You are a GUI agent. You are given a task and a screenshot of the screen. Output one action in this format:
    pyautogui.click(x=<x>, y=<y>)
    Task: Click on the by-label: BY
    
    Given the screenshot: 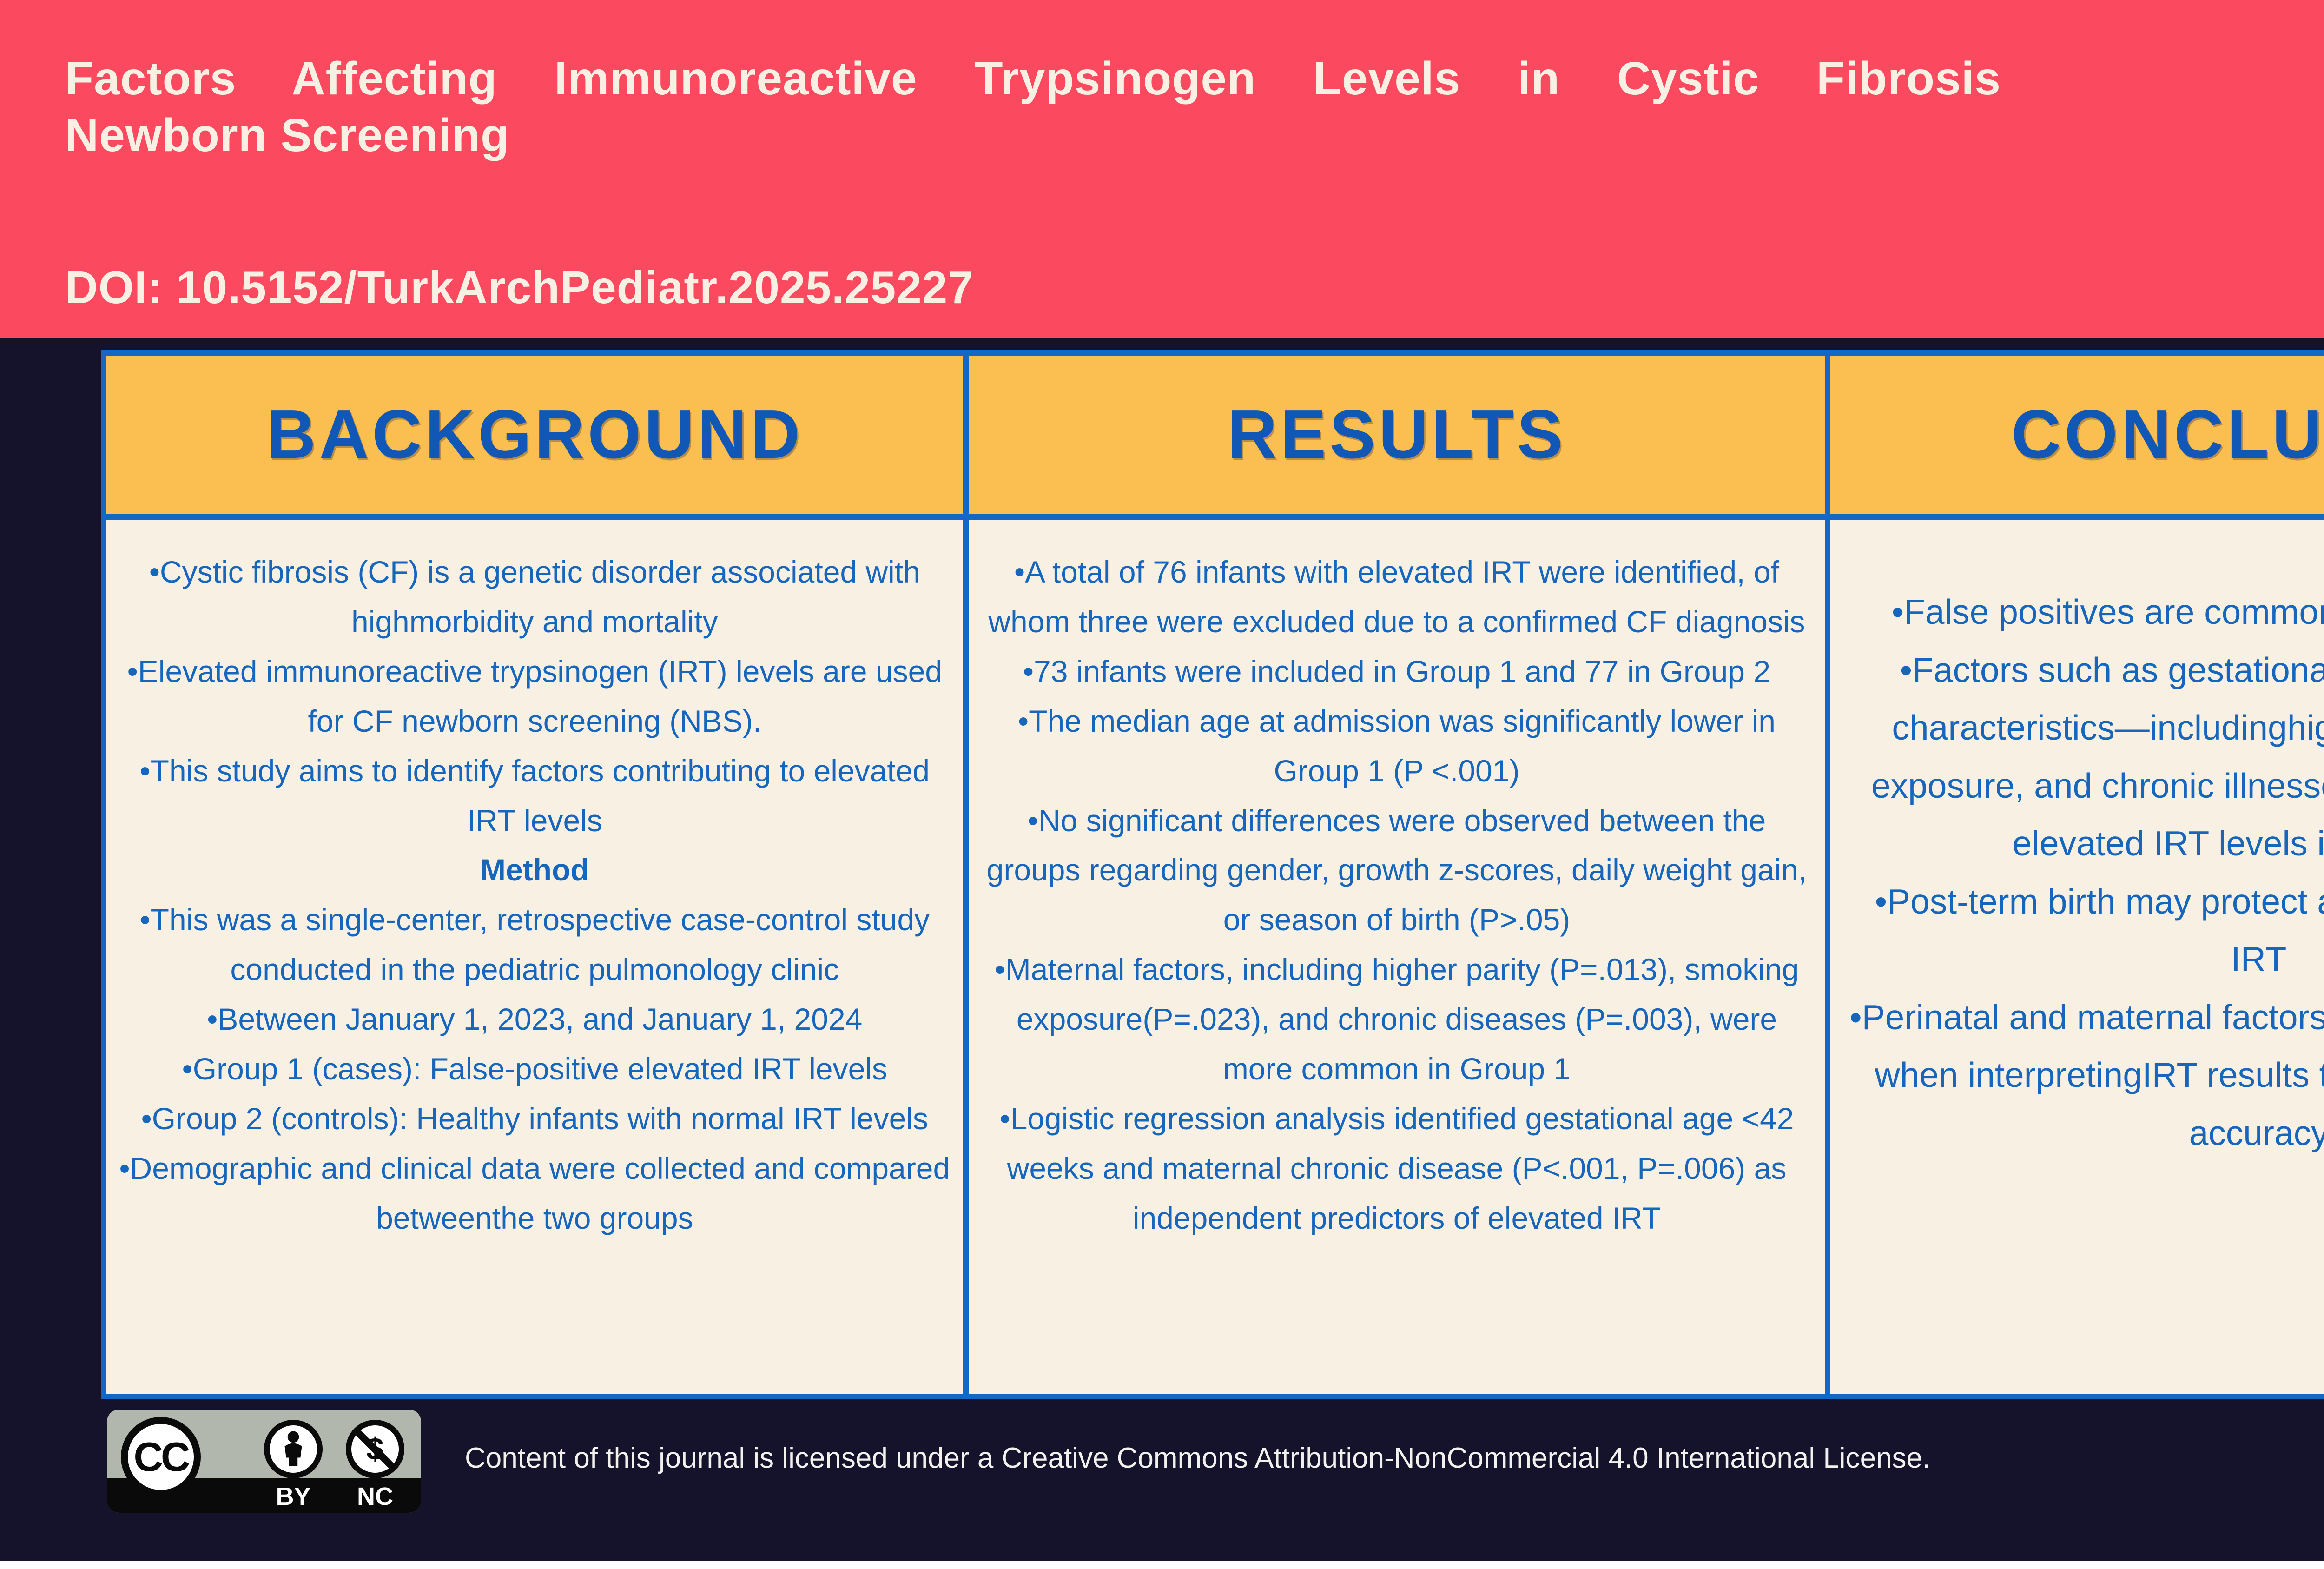 What is the action you would take?
    pyautogui.click(x=293, y=1496)
    